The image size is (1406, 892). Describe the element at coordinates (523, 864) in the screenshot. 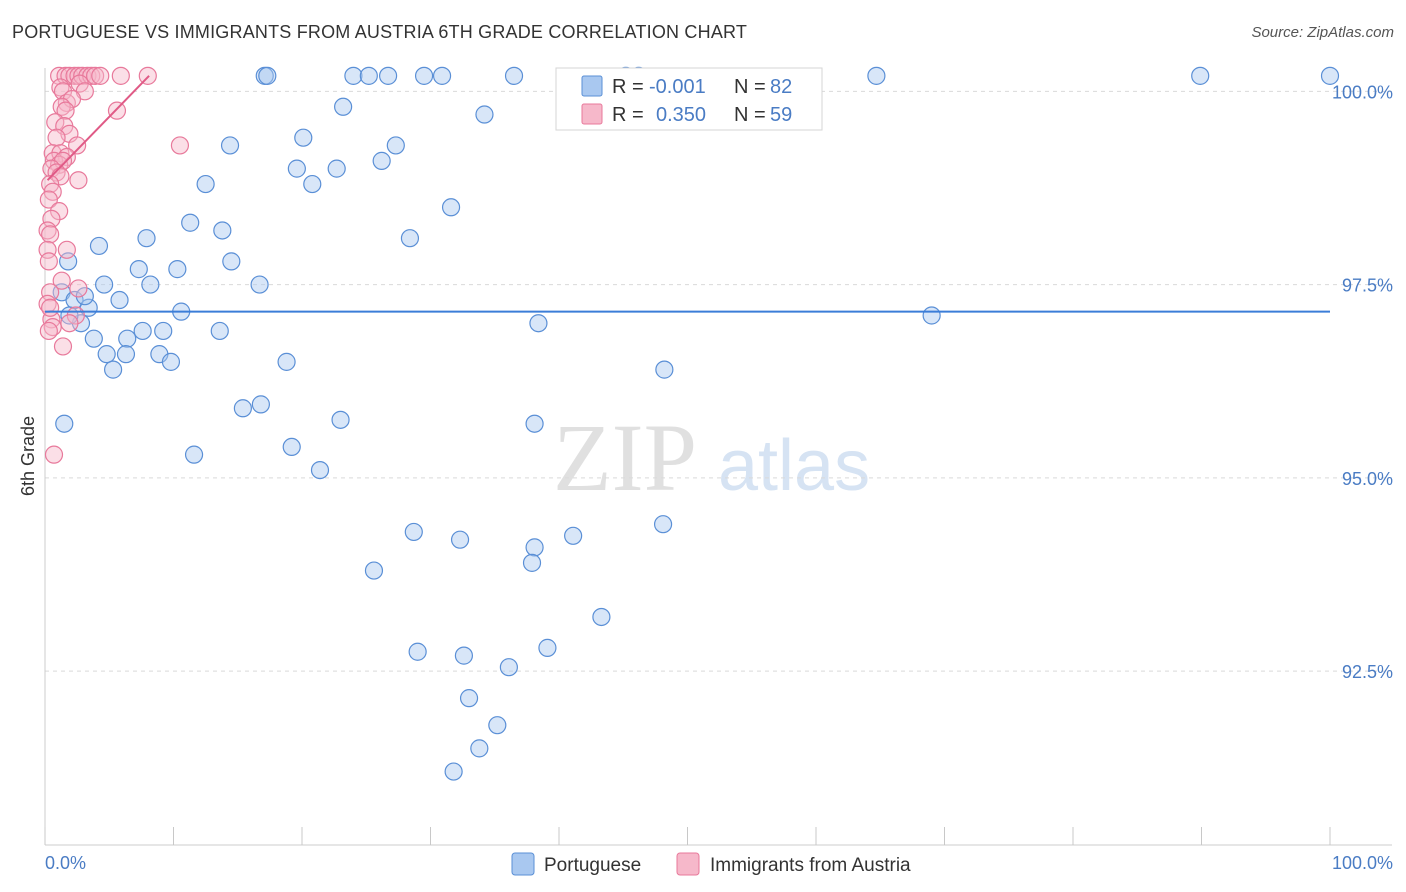

I see `legend-swatch-portuguese` at that location.